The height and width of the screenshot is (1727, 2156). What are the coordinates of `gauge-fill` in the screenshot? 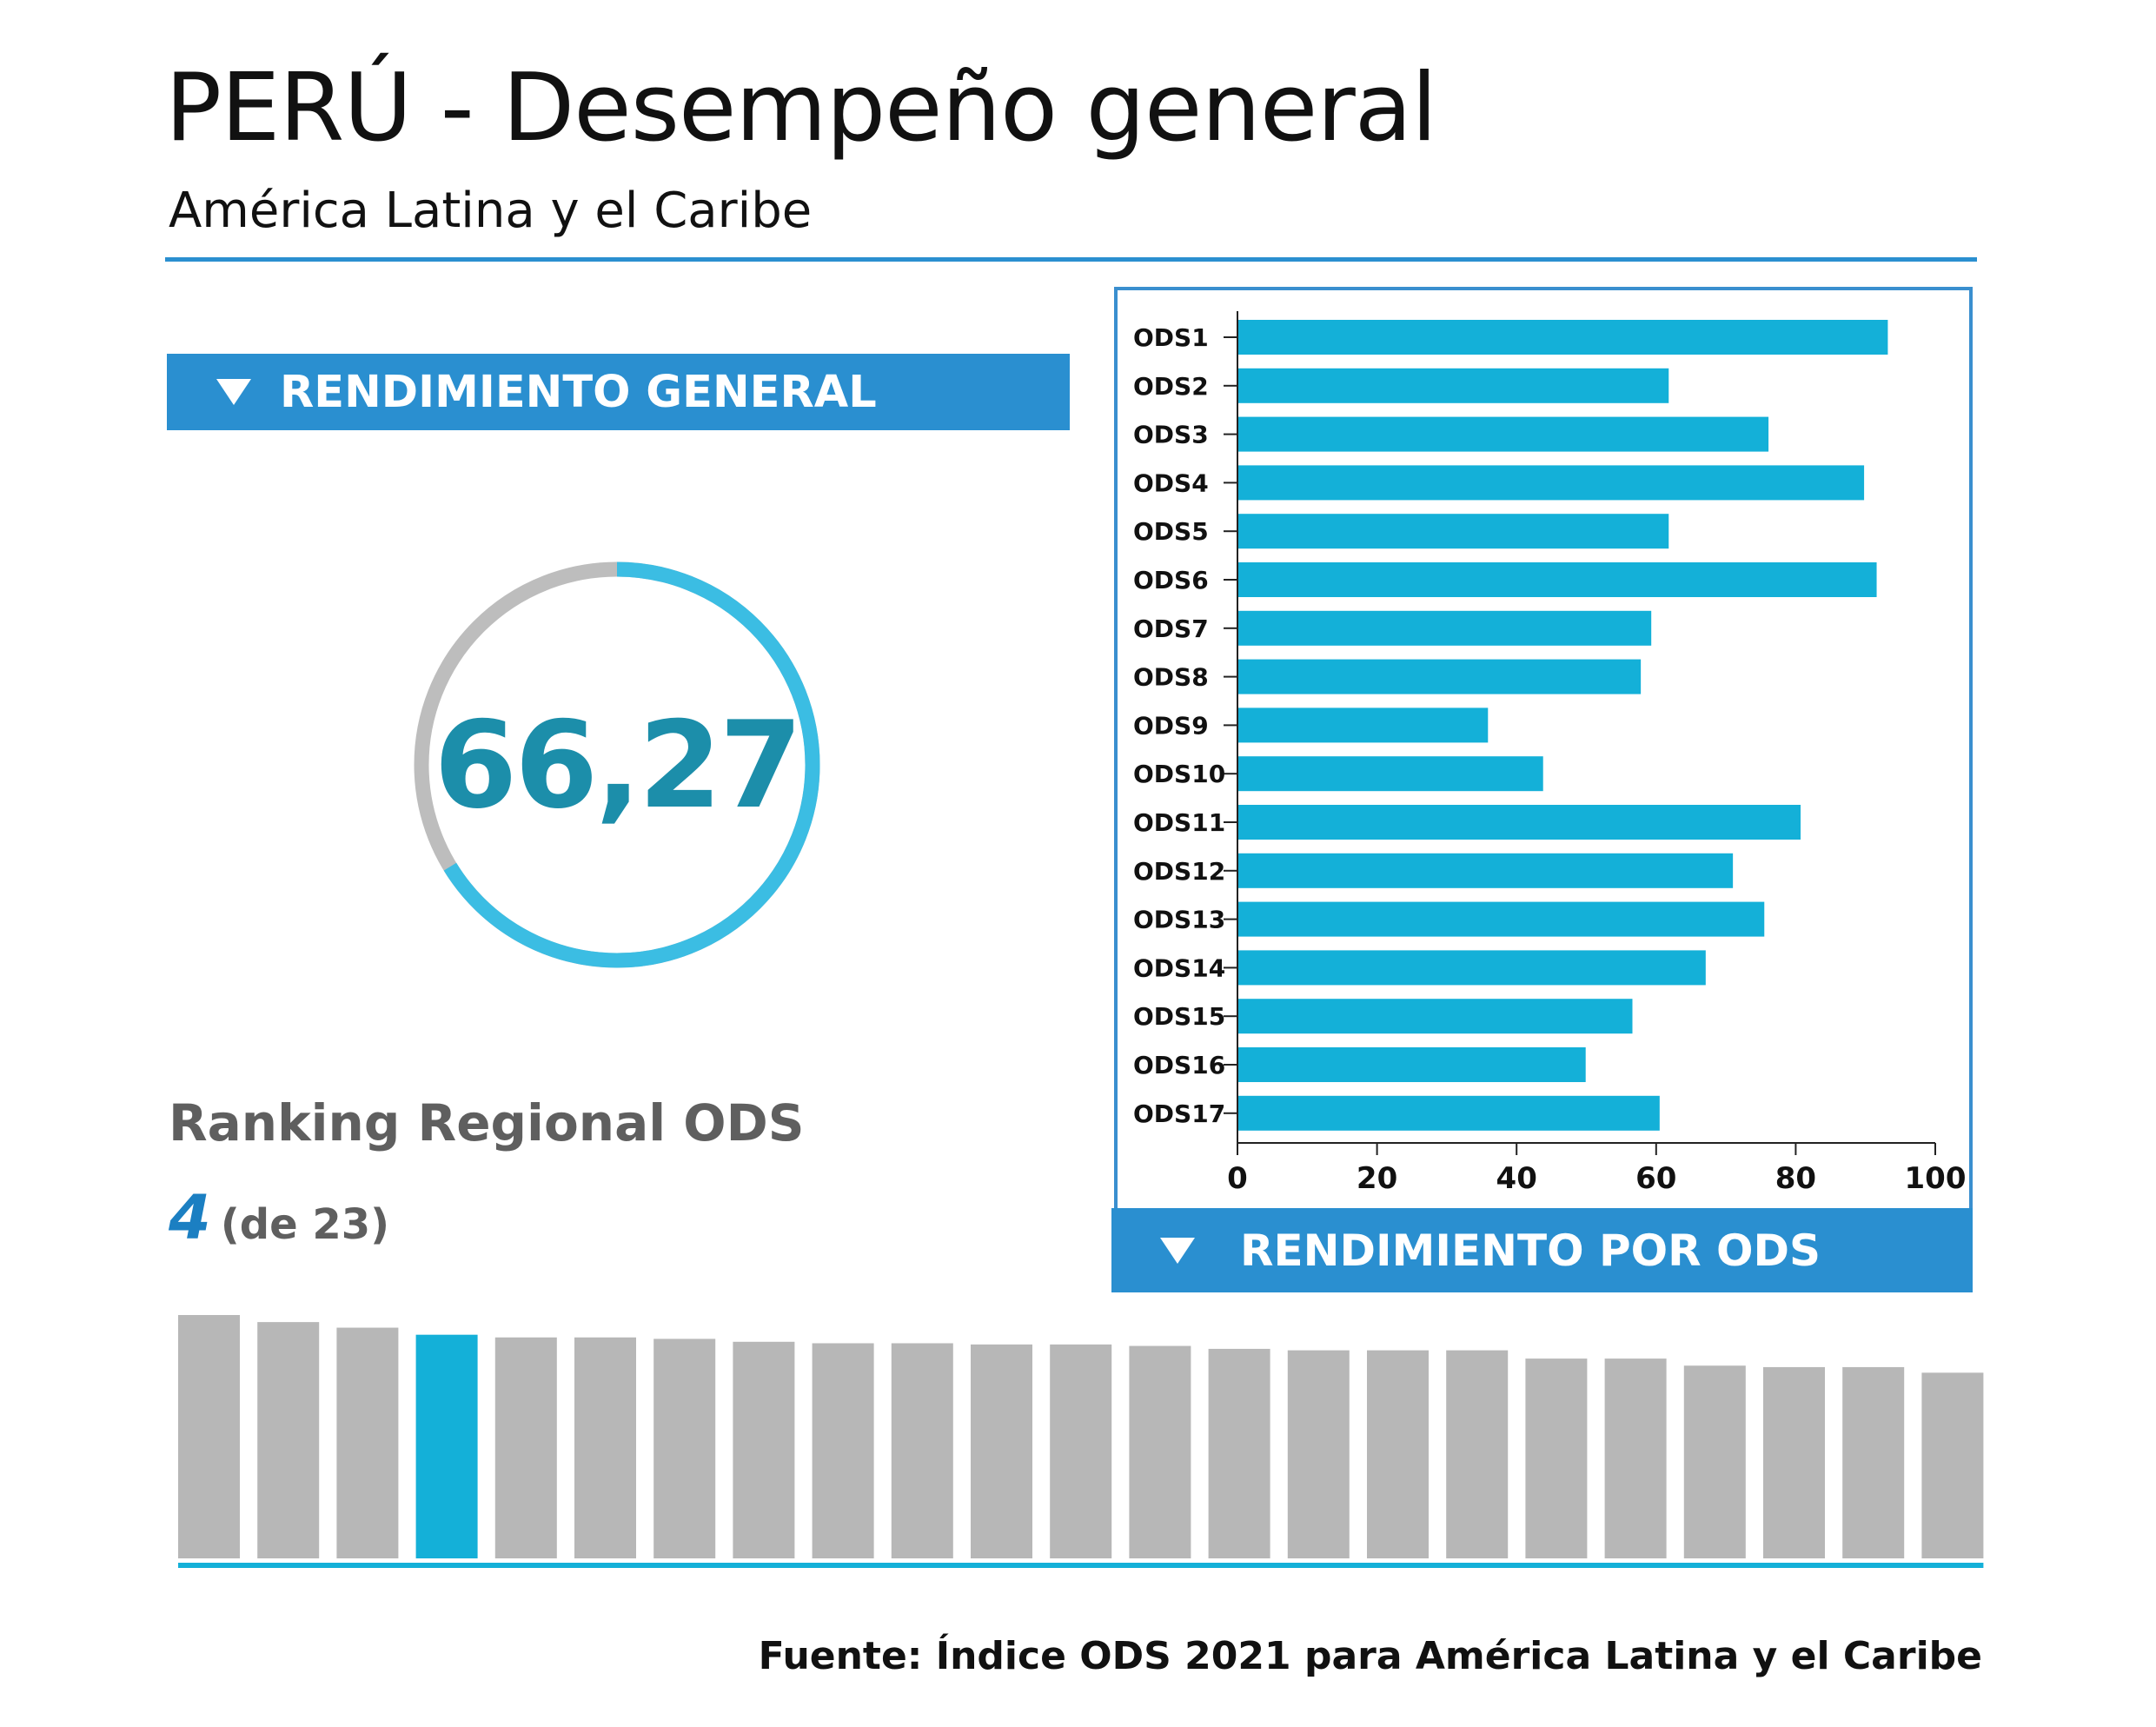 It's located at (617, 765).